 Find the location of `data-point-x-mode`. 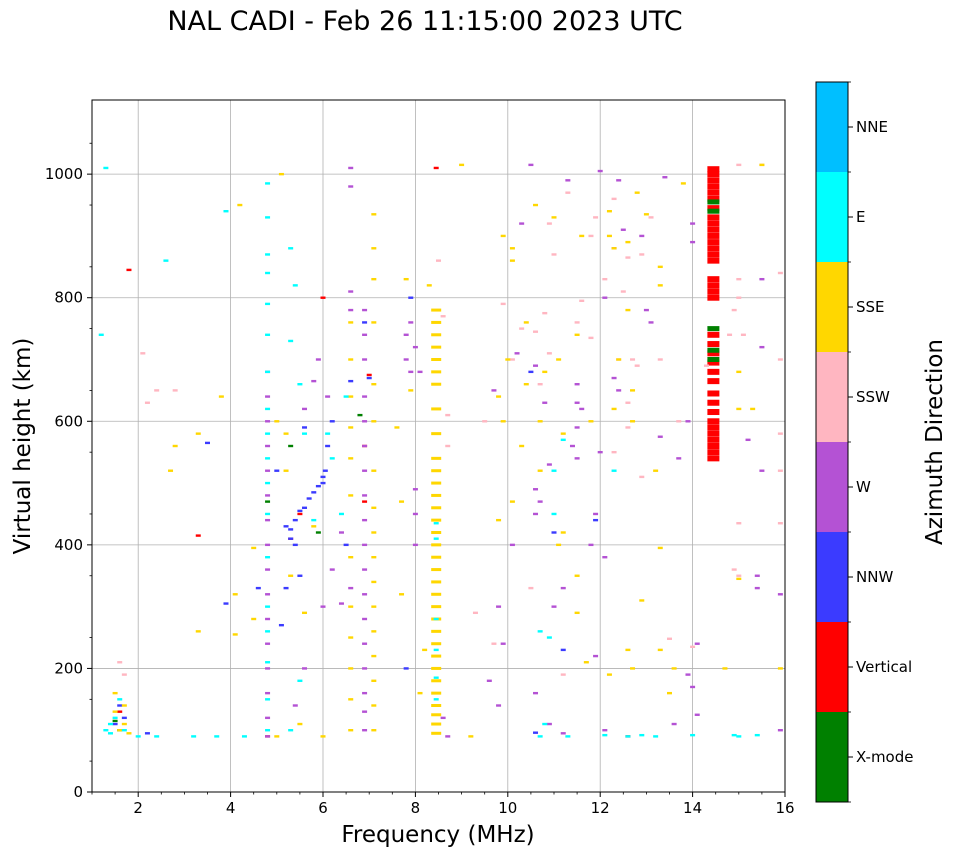

data-point-x-mode is located at coordinates (318, 532).